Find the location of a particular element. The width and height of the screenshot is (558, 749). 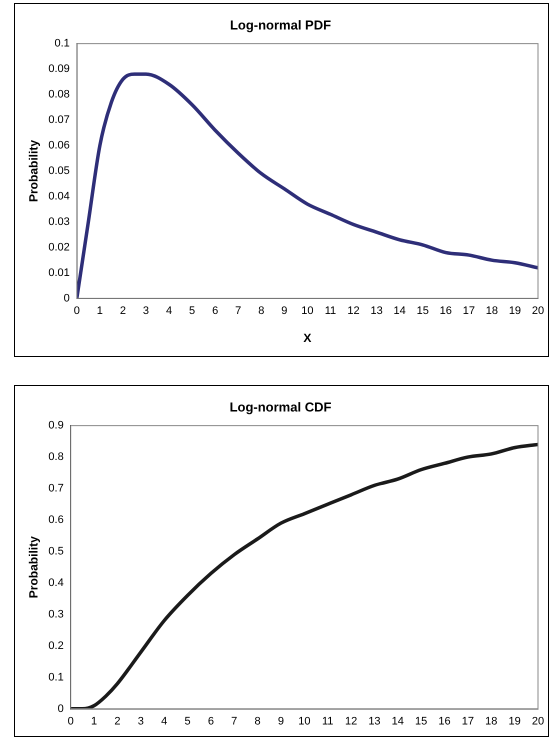

chart-title: Log-normal CDF is located at coordinates (281, 406).